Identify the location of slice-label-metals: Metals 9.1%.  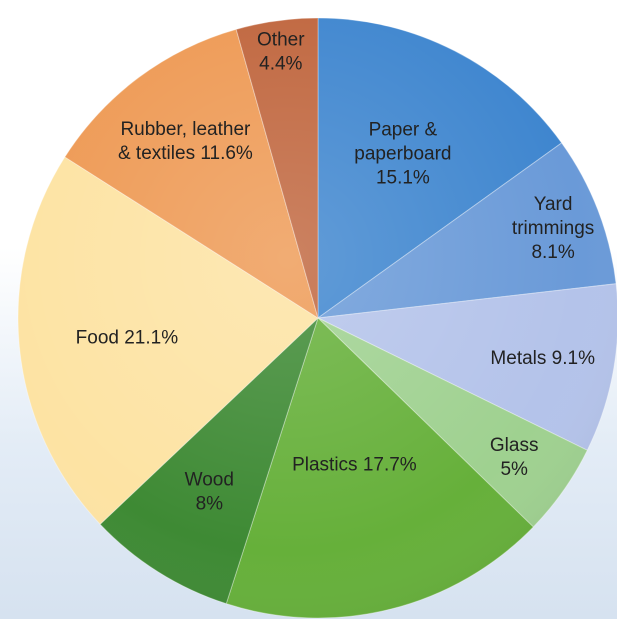
(542, 358).